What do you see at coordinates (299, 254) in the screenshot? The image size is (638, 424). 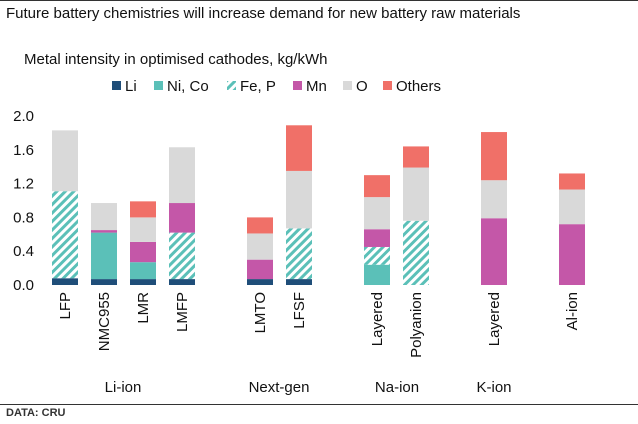 I see `bar-segment-fe-p-lfsf` at bounding box center [299, 254].